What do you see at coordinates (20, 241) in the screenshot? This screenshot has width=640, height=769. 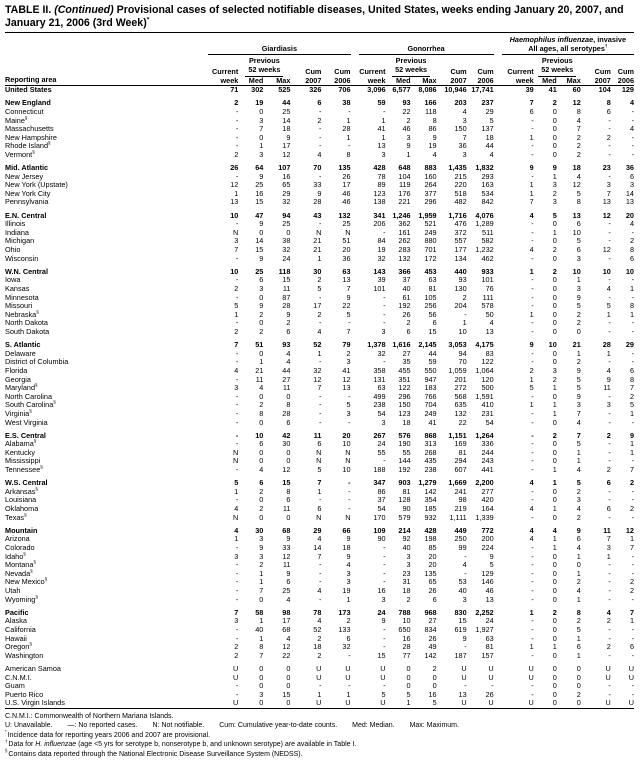 I see `reporting-area-cell: Michigan` at bounding box center [20, 241].